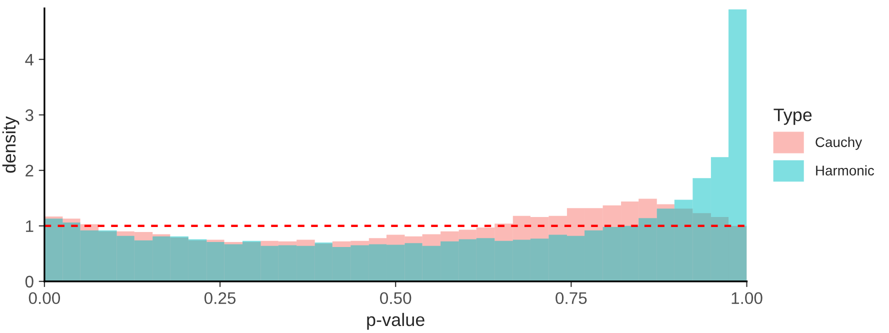  What do you see at coordinates (29, 115) in the screenshot?
I see `y-tick-label: 3` at bounding box center [29, 115].